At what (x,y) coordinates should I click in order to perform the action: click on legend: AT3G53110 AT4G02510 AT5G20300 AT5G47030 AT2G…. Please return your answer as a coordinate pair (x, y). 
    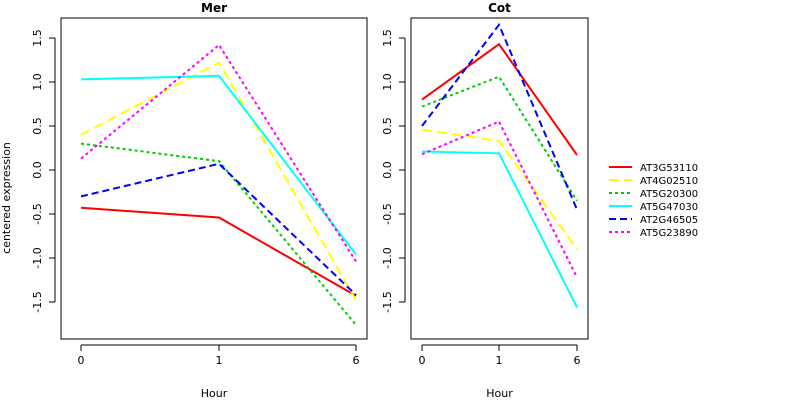
    Looking at the image, I should click on (653, 201).